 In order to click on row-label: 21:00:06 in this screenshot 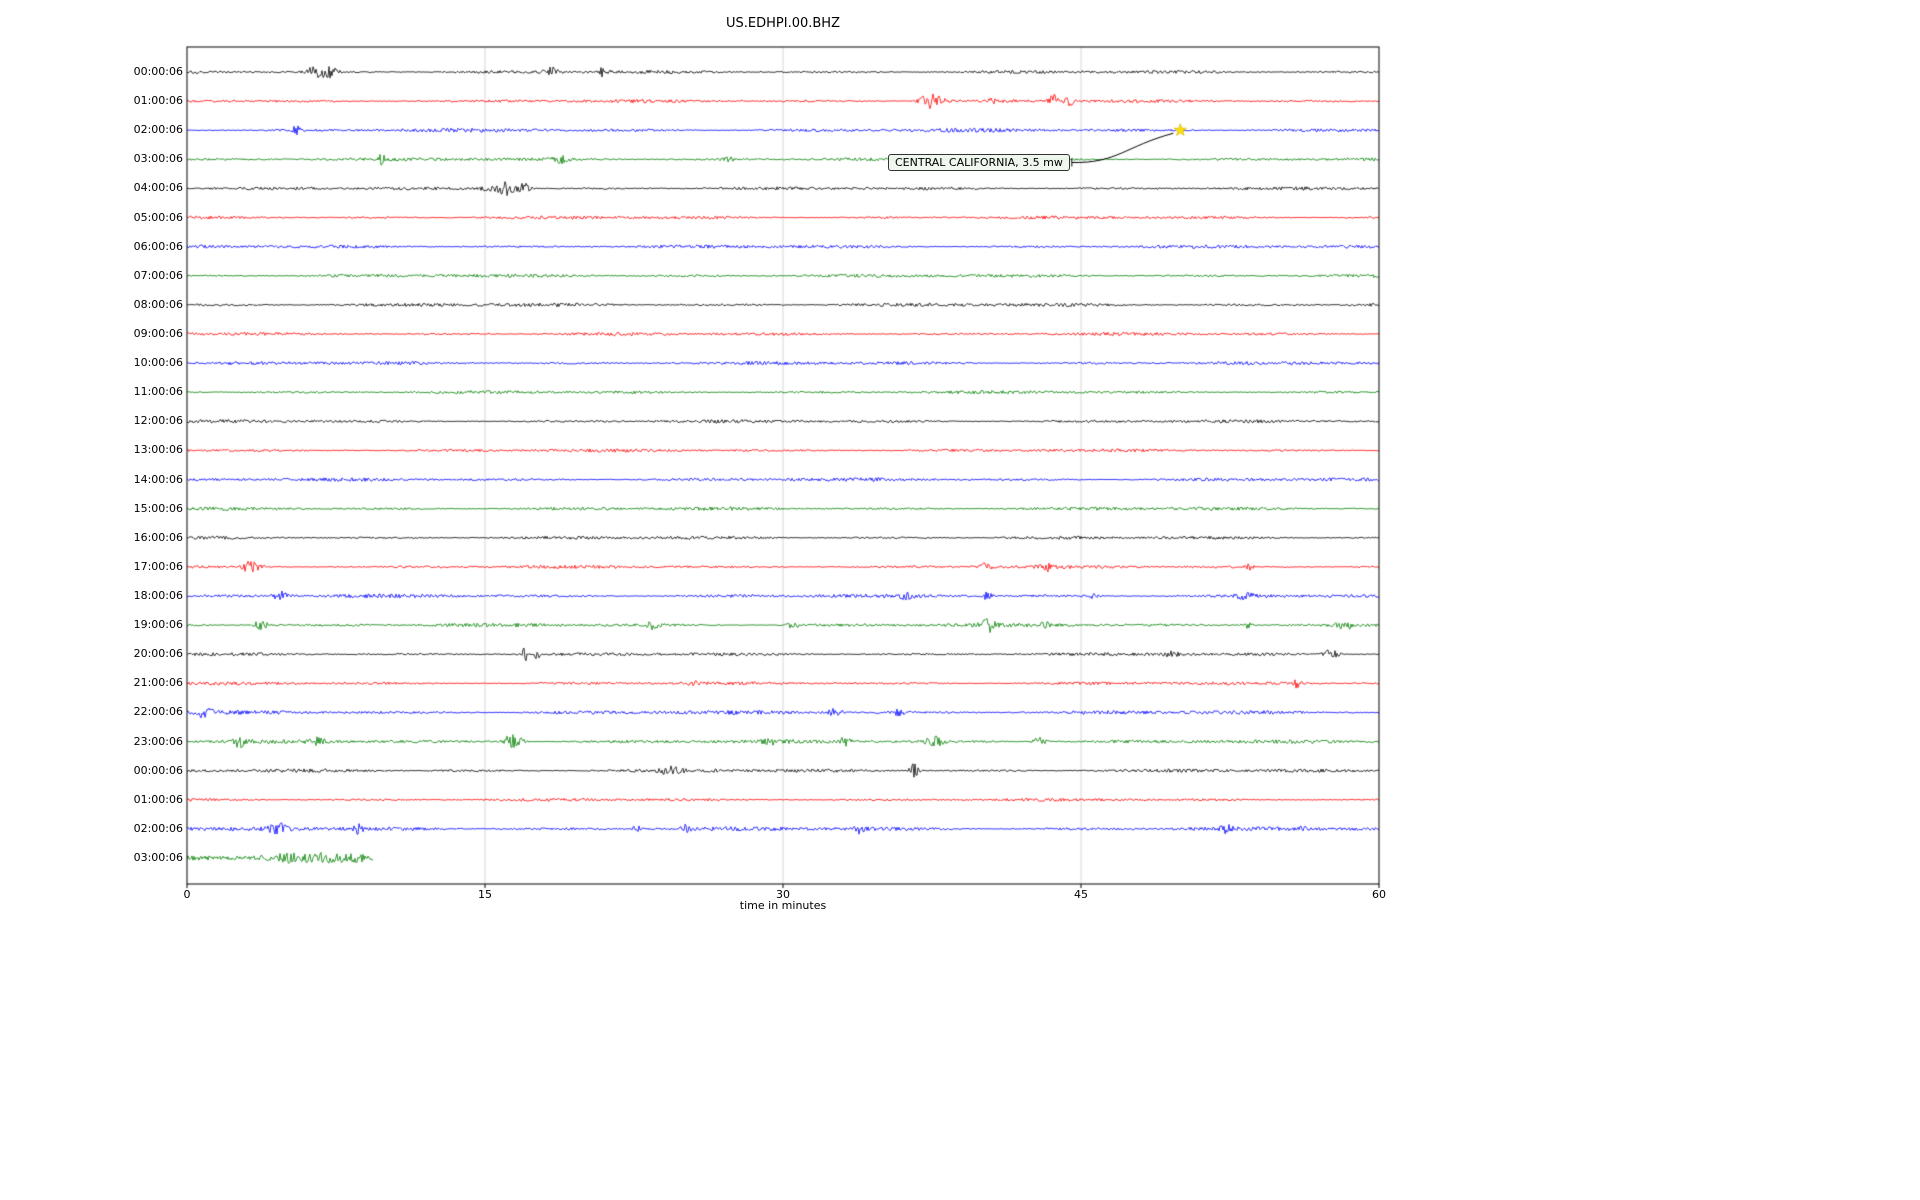, I will do `click(158, 683)`.